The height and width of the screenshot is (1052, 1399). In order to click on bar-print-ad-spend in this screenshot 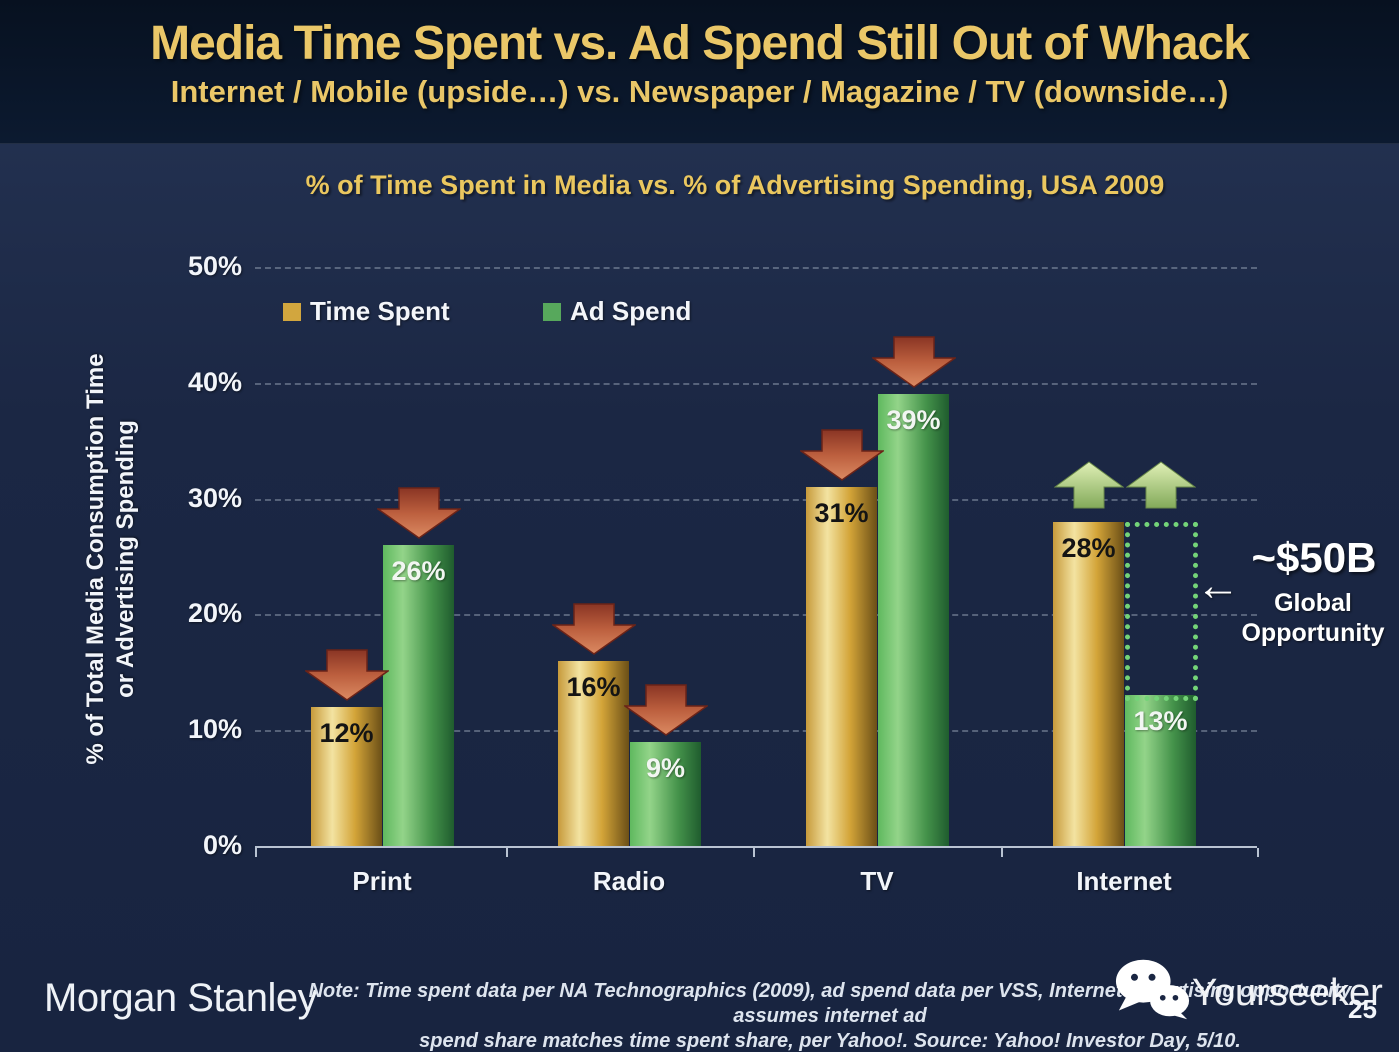, I will do `click(418, 695)`.